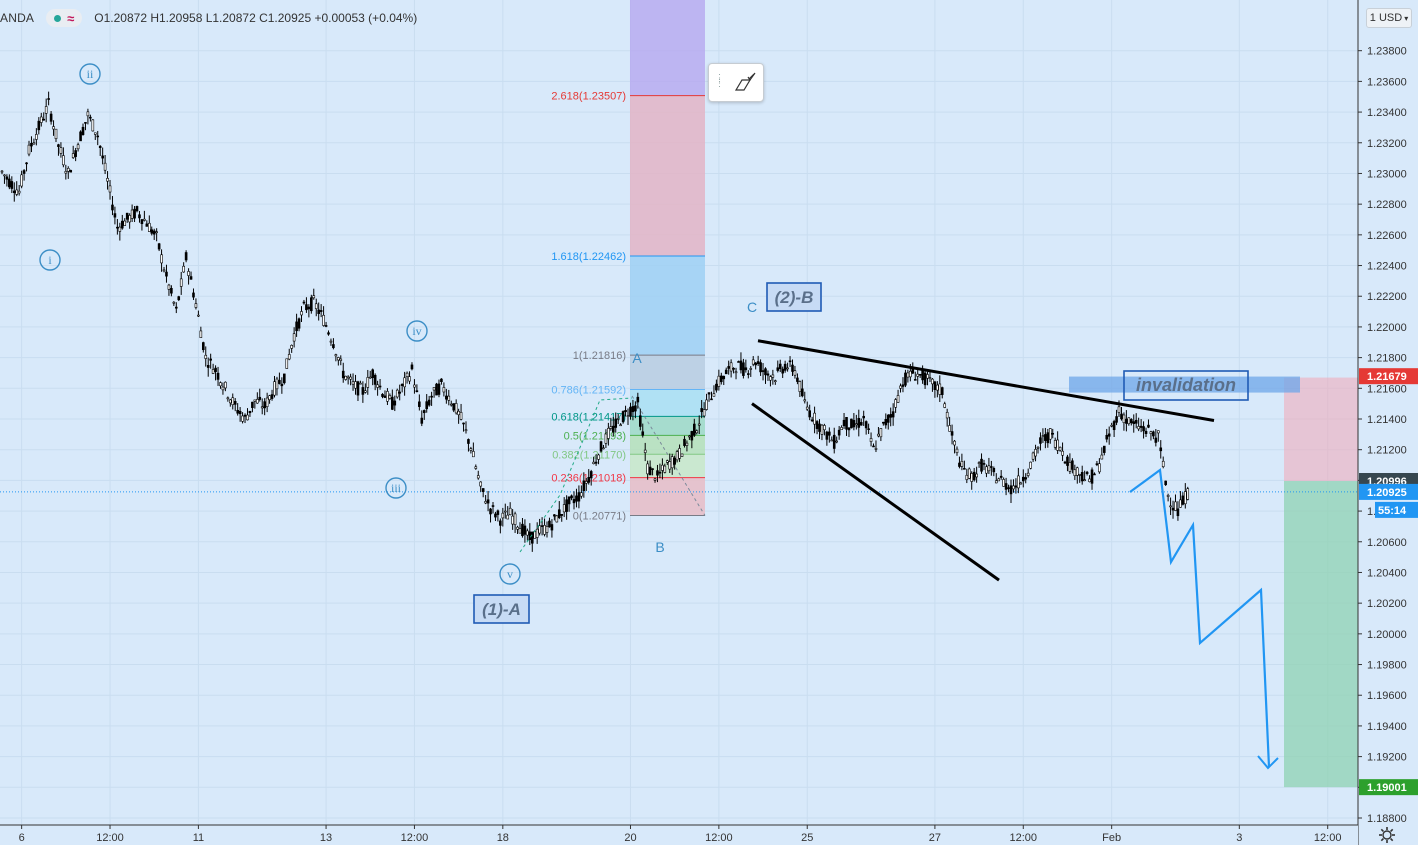 This screenshot has width=1418, height=845. I want to click on wave-circle-v, so click(510, 574).